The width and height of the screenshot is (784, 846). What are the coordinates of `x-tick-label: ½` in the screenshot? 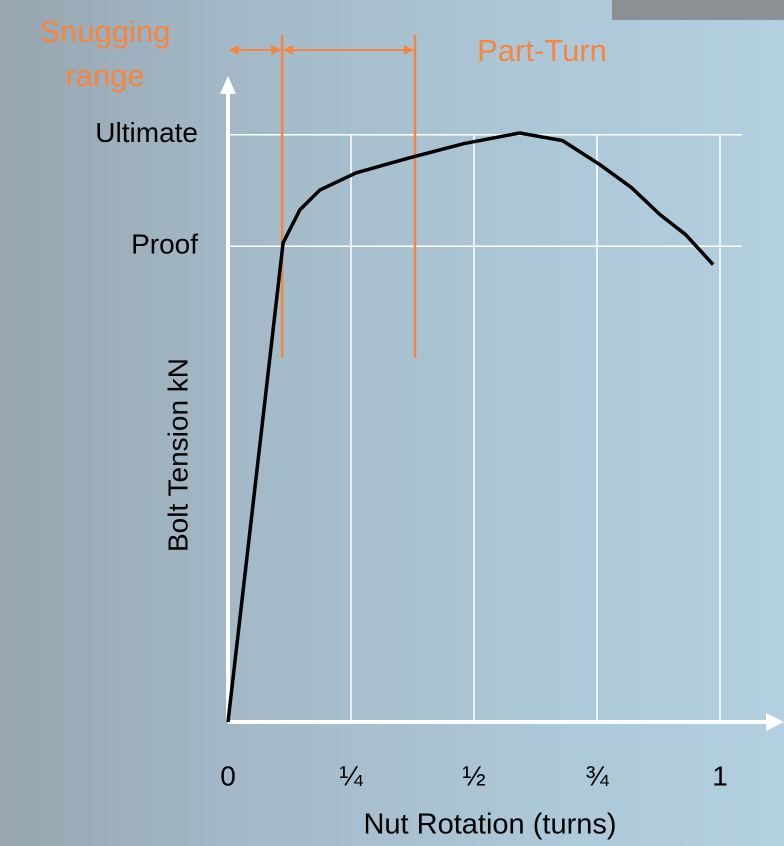 It's located at (473, 775).